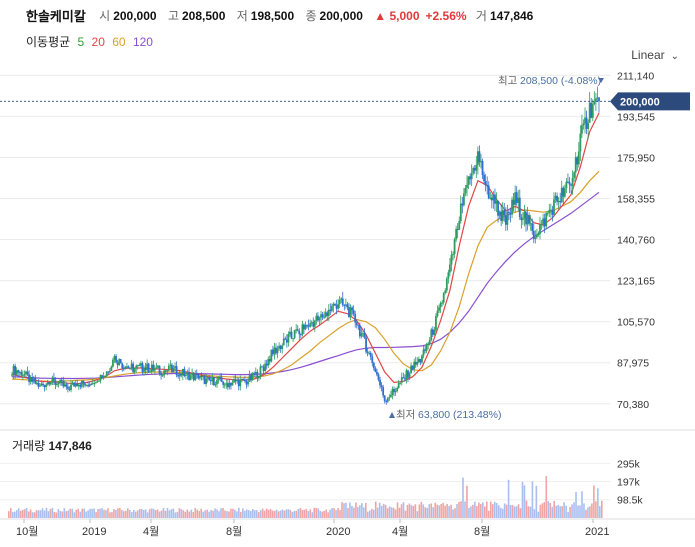 Image resolution: width=695 pixels, height=547 pixels. What do you see at coordinates (655, 55) in the screenshot?
I see `scale-dropdown: Linear ⌄` at bounding box center [655, 55].